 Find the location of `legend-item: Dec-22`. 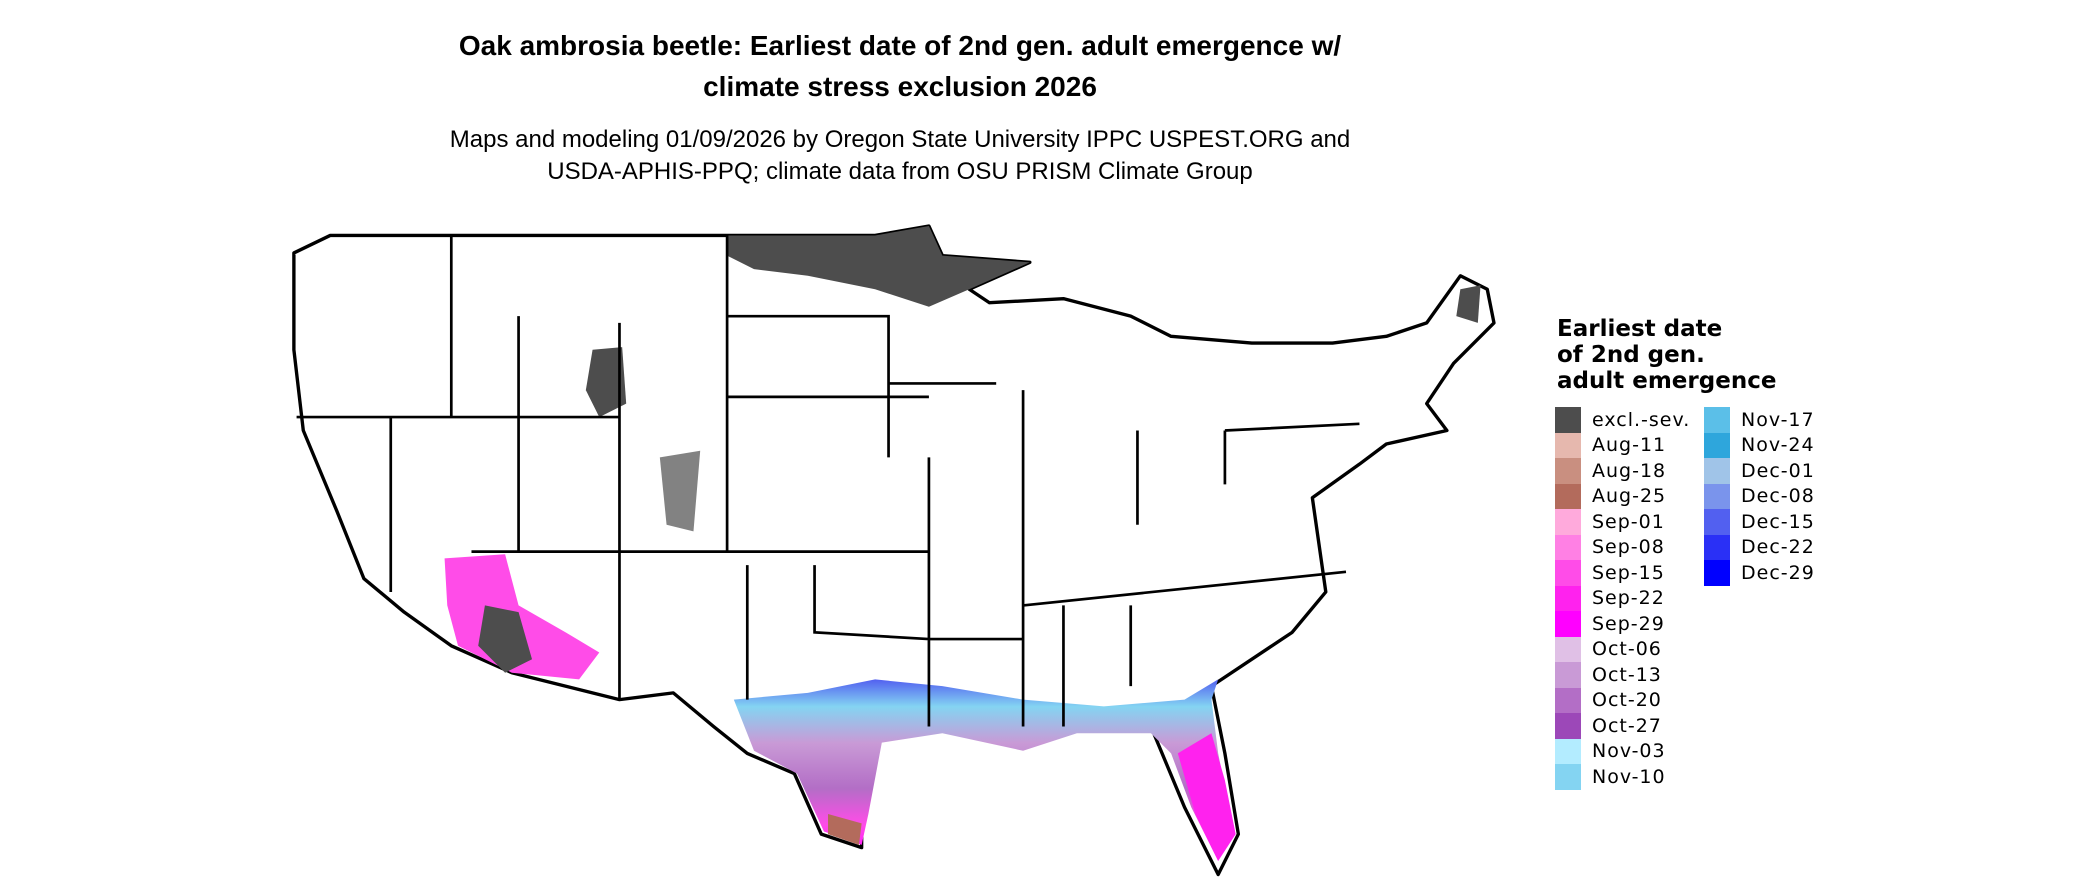

legend-item: Dec-22 is located at coordinates (1759, 547).